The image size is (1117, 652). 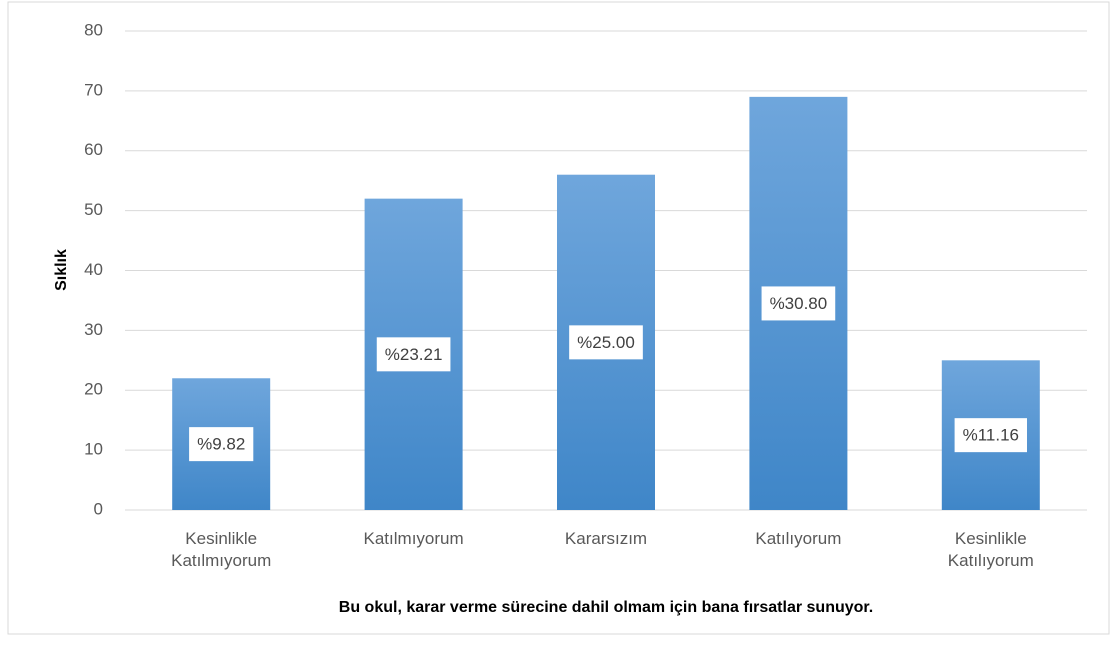 I want to click on x-tick-label: Kesinlikle Katılmıyorum, so click(x=221, y=549).